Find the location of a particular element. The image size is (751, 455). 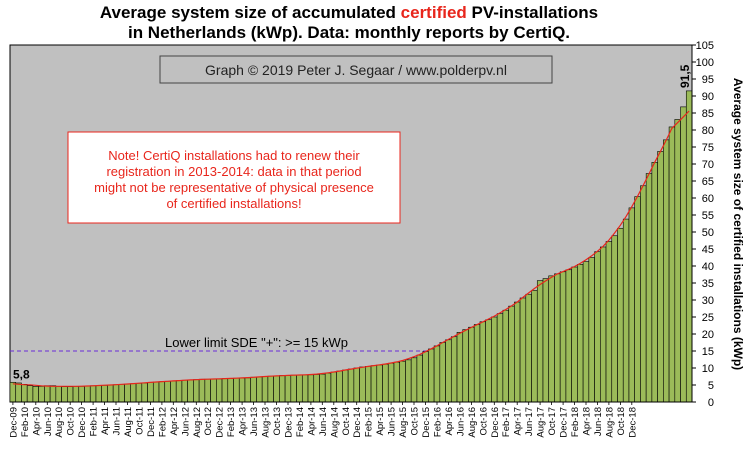

x-tick-label: Aug-15 is located at coordinates (403, 422).